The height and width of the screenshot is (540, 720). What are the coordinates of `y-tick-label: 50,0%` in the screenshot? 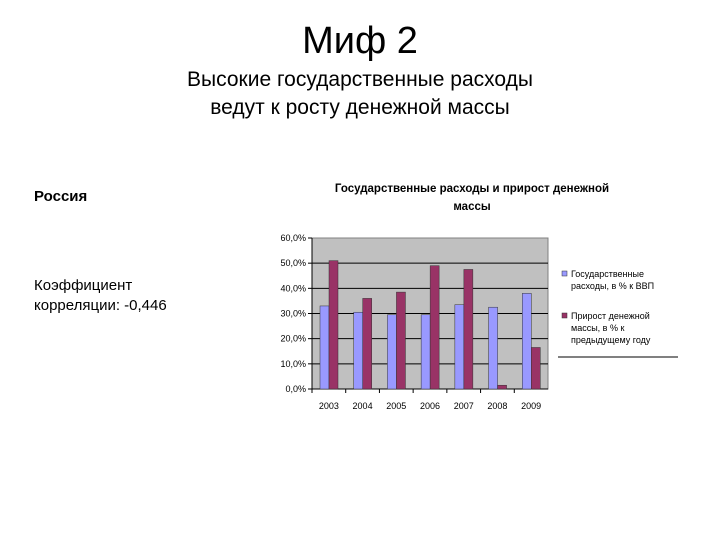 It's located at (293, 263).